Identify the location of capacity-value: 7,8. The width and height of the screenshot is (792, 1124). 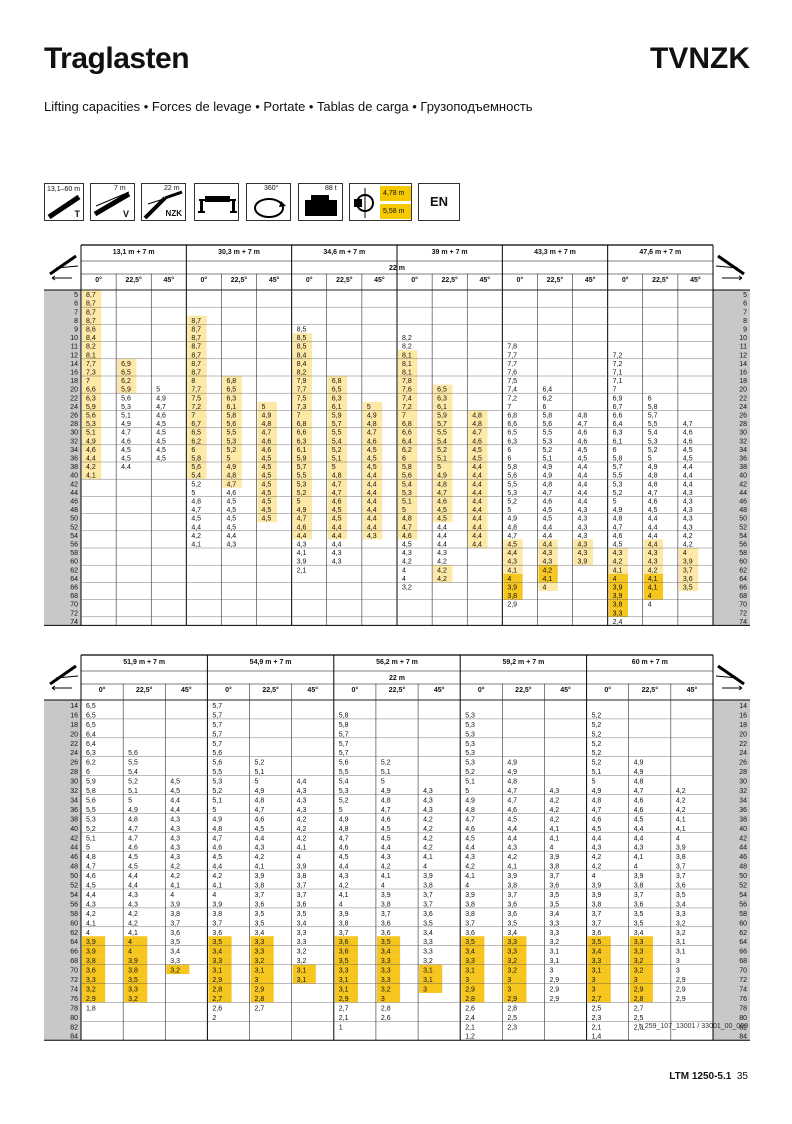
(407, 381).